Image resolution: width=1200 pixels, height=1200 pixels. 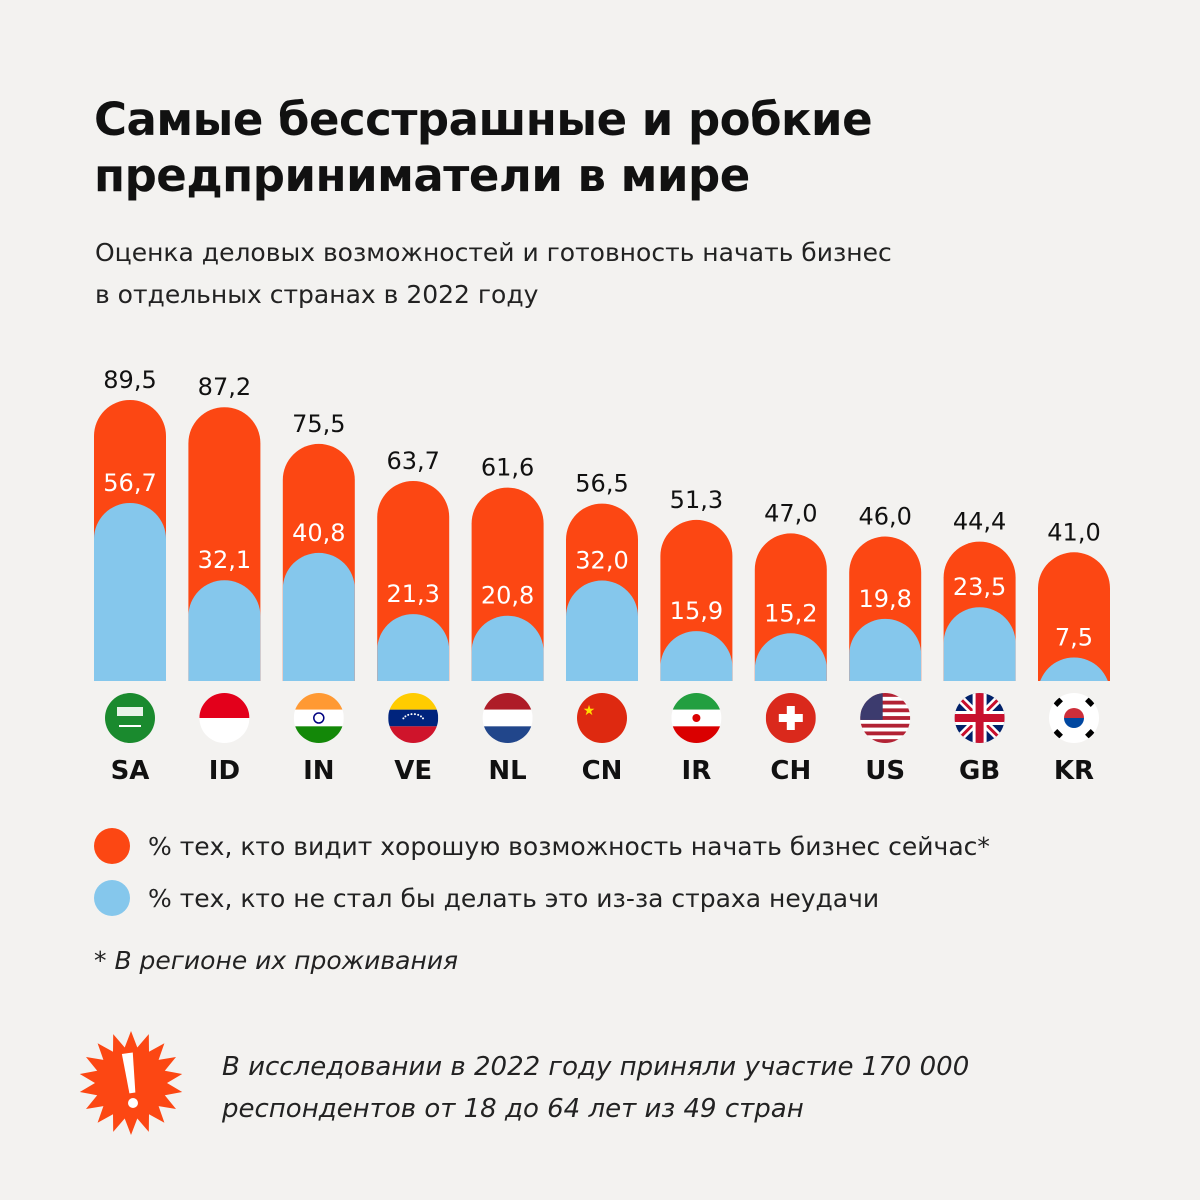 What do you see at coordinates (885, 771) in the screenshot?
I see `country-code-US: US` at bounding box center [885, 771].